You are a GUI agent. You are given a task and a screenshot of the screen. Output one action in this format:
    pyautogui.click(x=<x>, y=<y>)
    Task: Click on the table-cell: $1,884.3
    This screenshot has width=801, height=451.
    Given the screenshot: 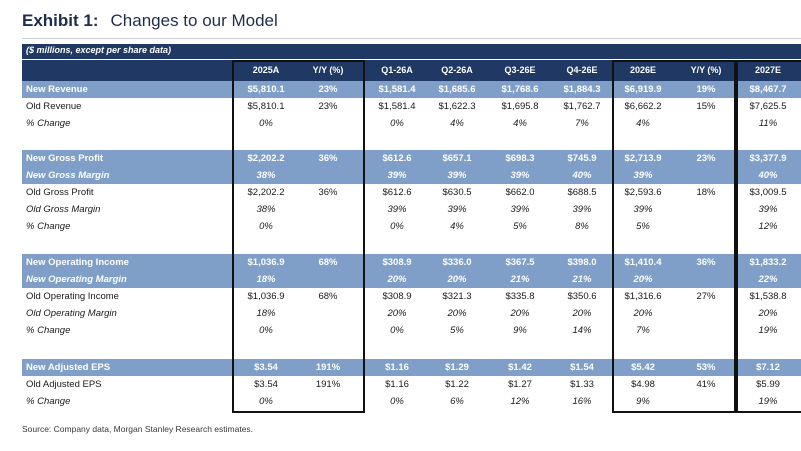 What is the action you would take?
    pyautogui.click(x=582, y=89)
    